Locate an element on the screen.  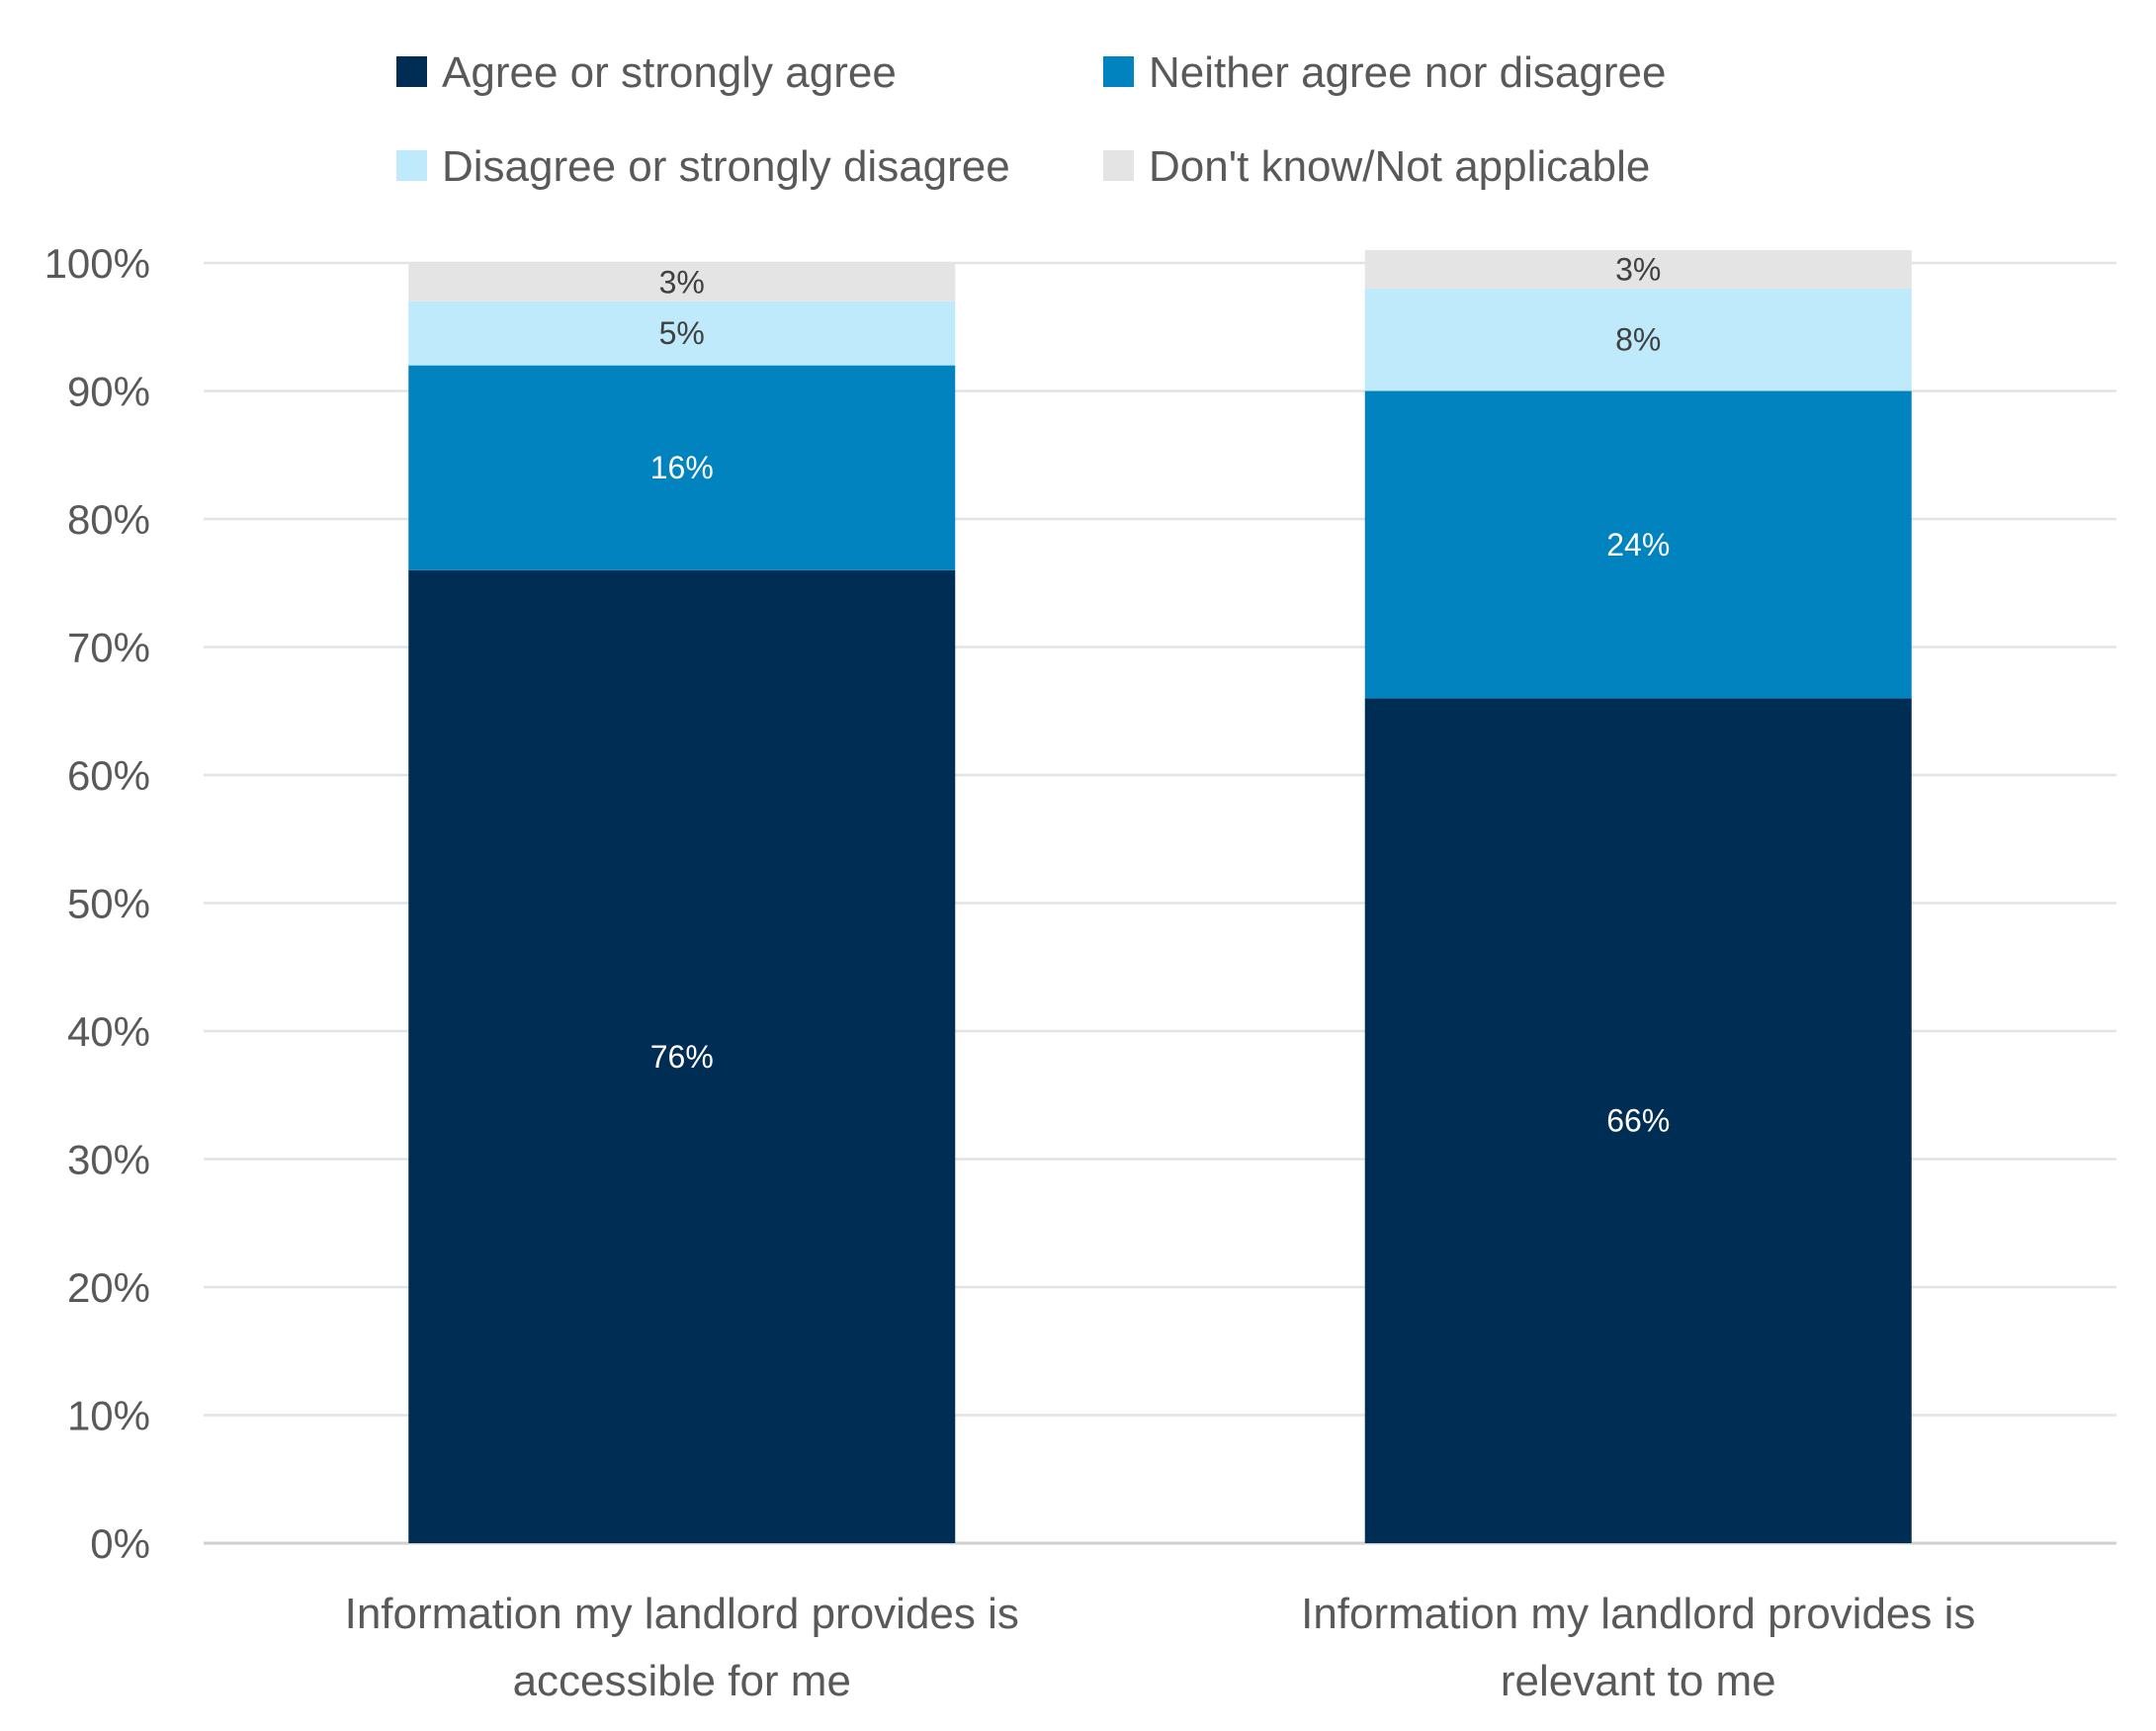
y-tick-label: 90% is located at coordinates (108, 392).